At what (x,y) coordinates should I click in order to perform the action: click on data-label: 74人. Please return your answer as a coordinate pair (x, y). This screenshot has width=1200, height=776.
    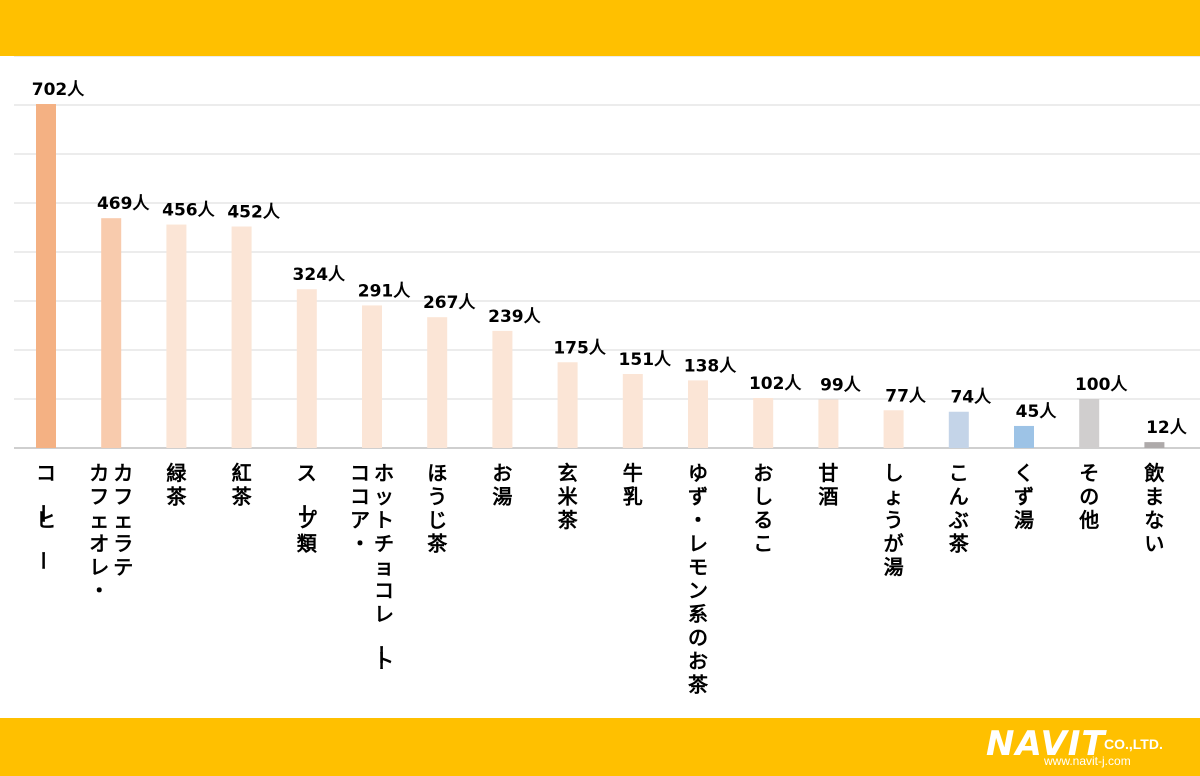
    Looking at the image, I should click on (971, 398).